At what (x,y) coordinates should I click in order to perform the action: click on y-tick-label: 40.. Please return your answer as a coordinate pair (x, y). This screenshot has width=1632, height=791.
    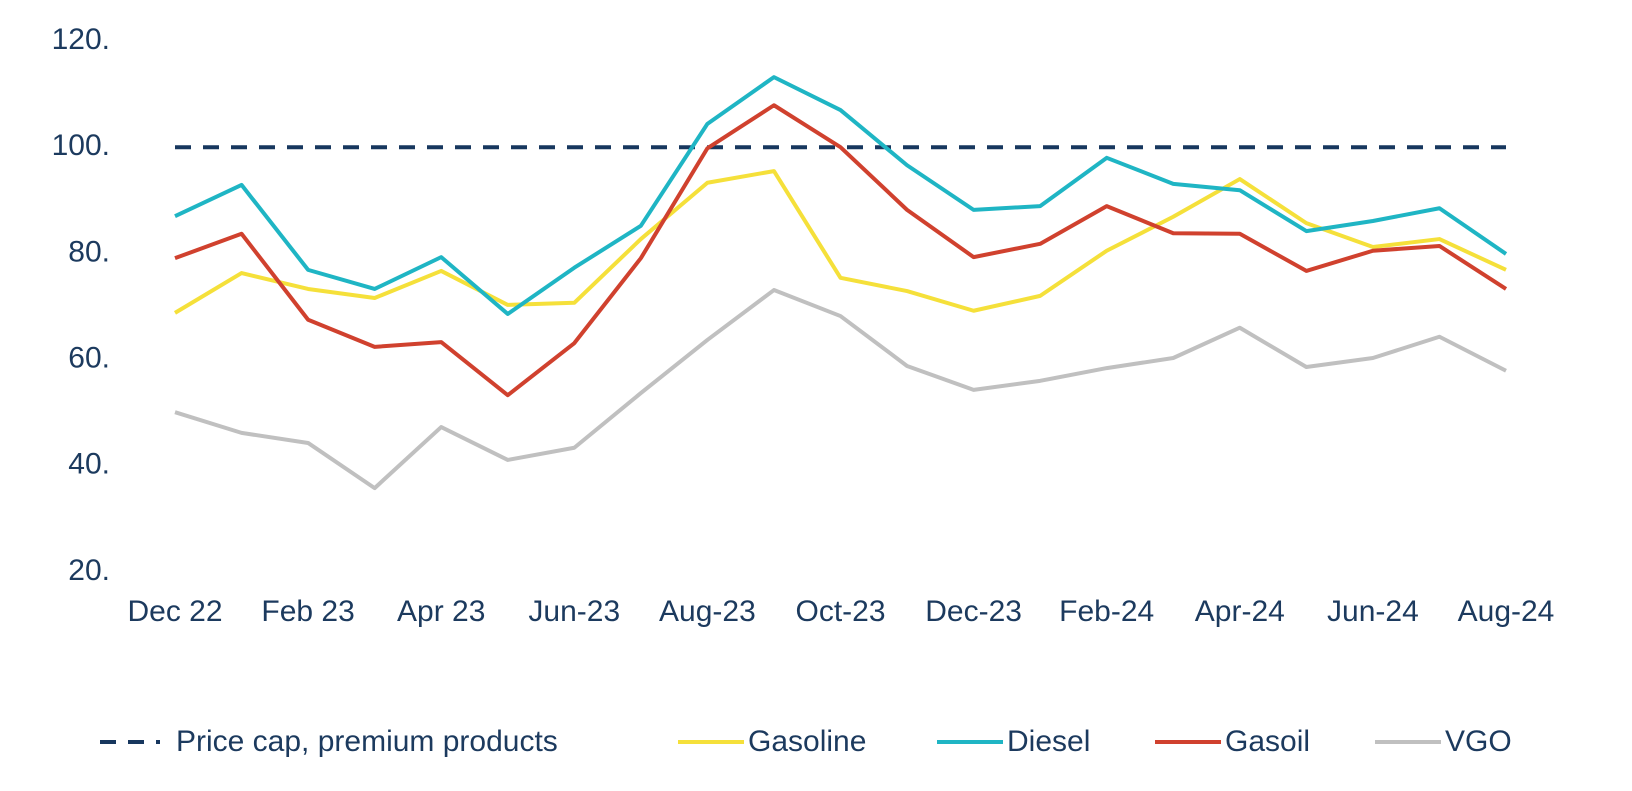
    Looking at the image, I should click on (89, 464).